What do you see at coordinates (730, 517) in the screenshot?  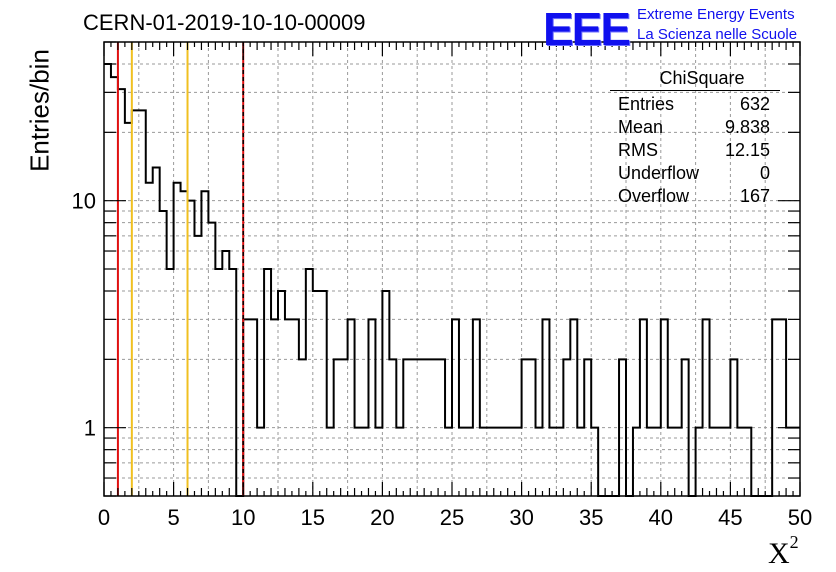 I see `x-tick-label: 45` at bounding box center [730, 517].